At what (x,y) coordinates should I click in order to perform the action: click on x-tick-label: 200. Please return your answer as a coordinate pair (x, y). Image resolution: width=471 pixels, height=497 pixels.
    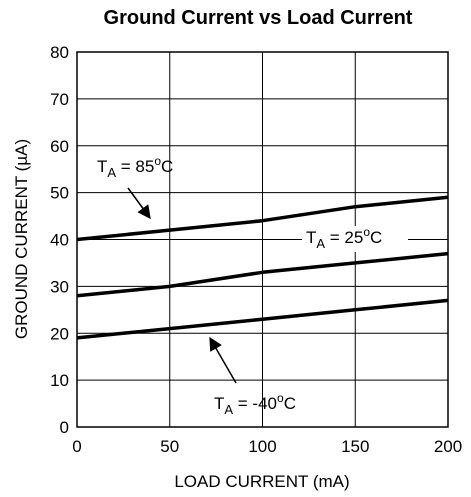
    Looking at the image, I should click on (448, 446).